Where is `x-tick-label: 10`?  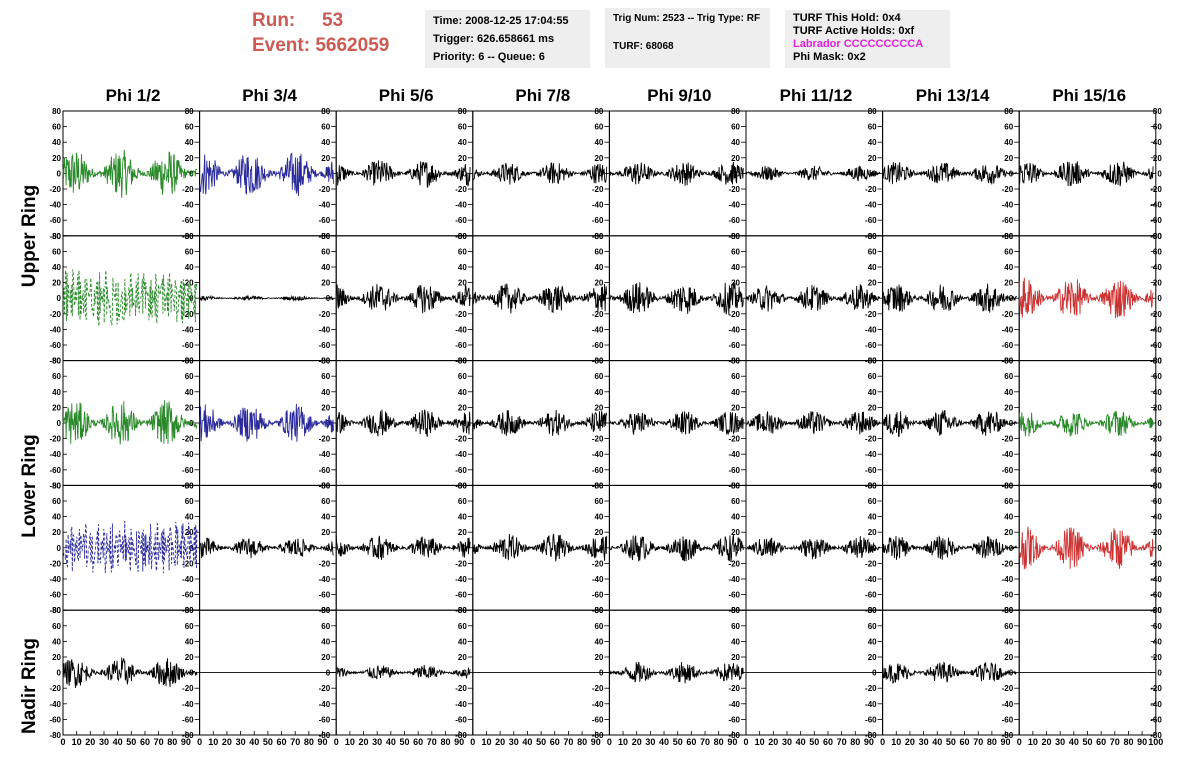
x-tick-label: 10 is located at coordinates (77, 742).